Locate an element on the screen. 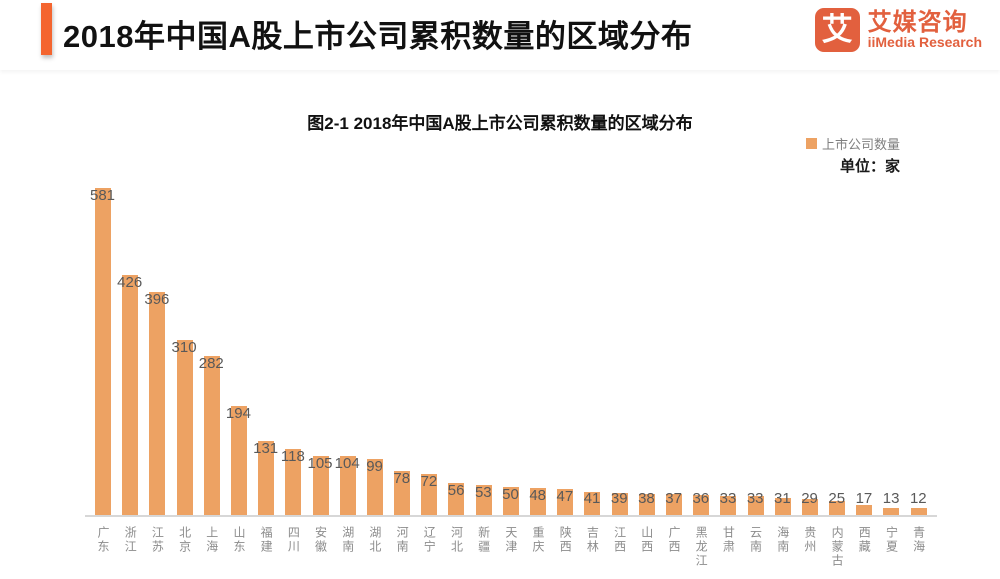 This screenshot has height=579, width=1000. bar-value-label: 36 is located at coordinates (701, 498).